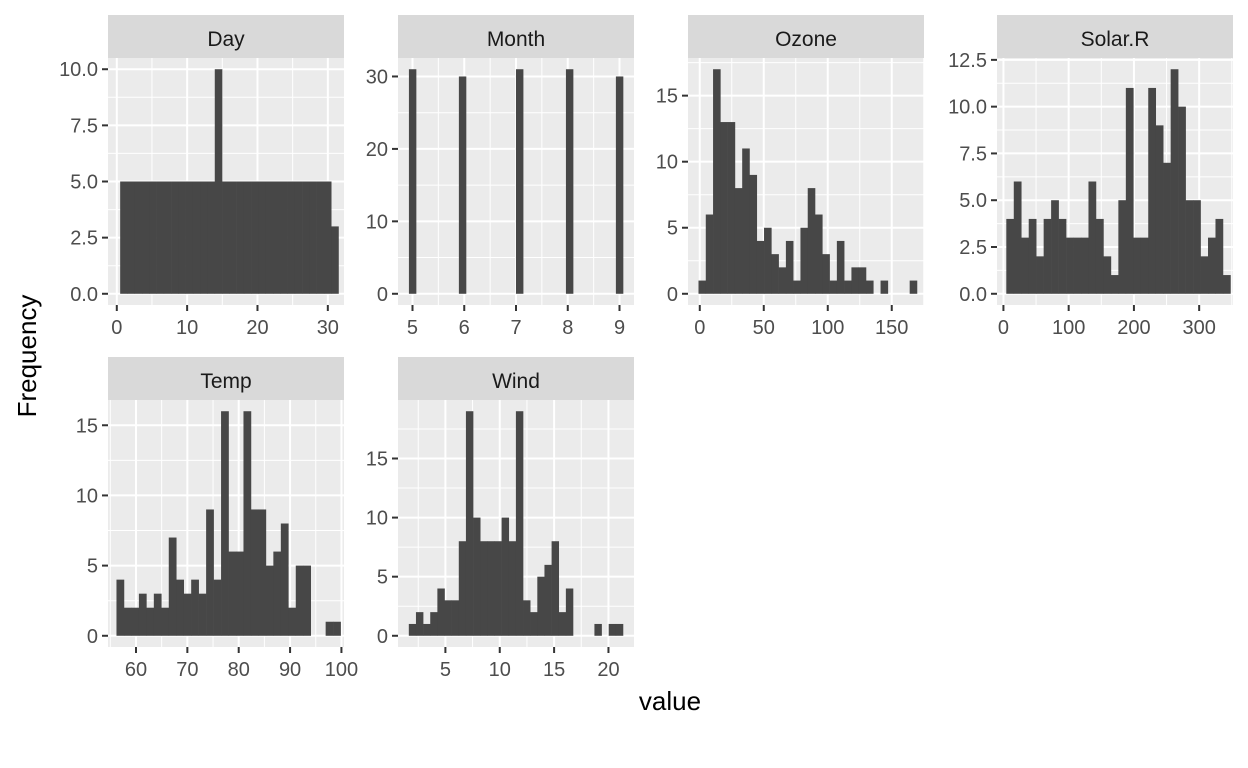 This screenshot has height=768, width=1248. What do you see at coordinates (27, 356) in the screenshot?
I see `y-axis-title: Frequency` at bounding box center [27, 356].